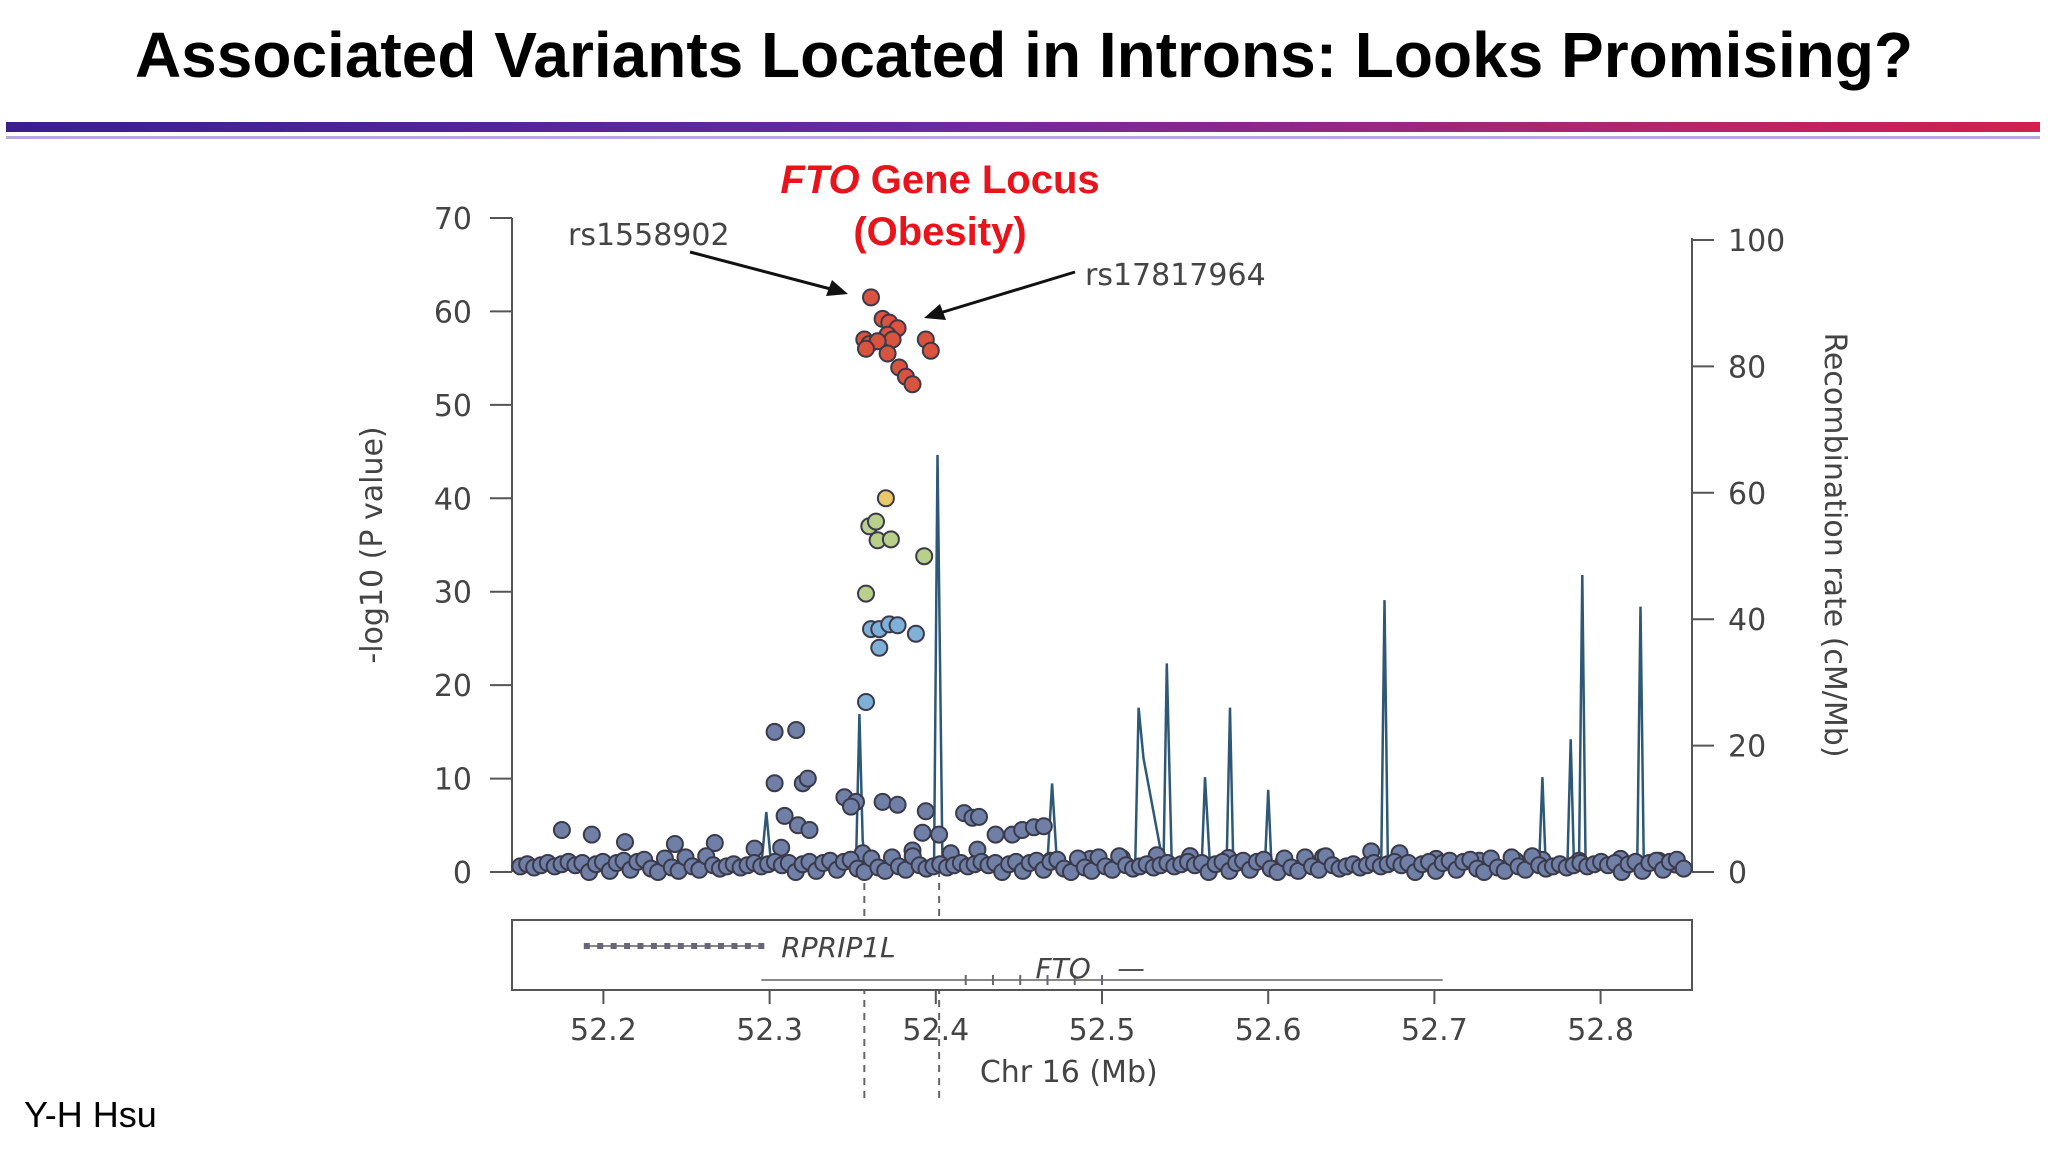 Image resolution: width=2048 pixels, height=1152 pixels. Describe the element at coordinates (453, 499) in the screenshot. I see `y-tick-label: 40` at that location.